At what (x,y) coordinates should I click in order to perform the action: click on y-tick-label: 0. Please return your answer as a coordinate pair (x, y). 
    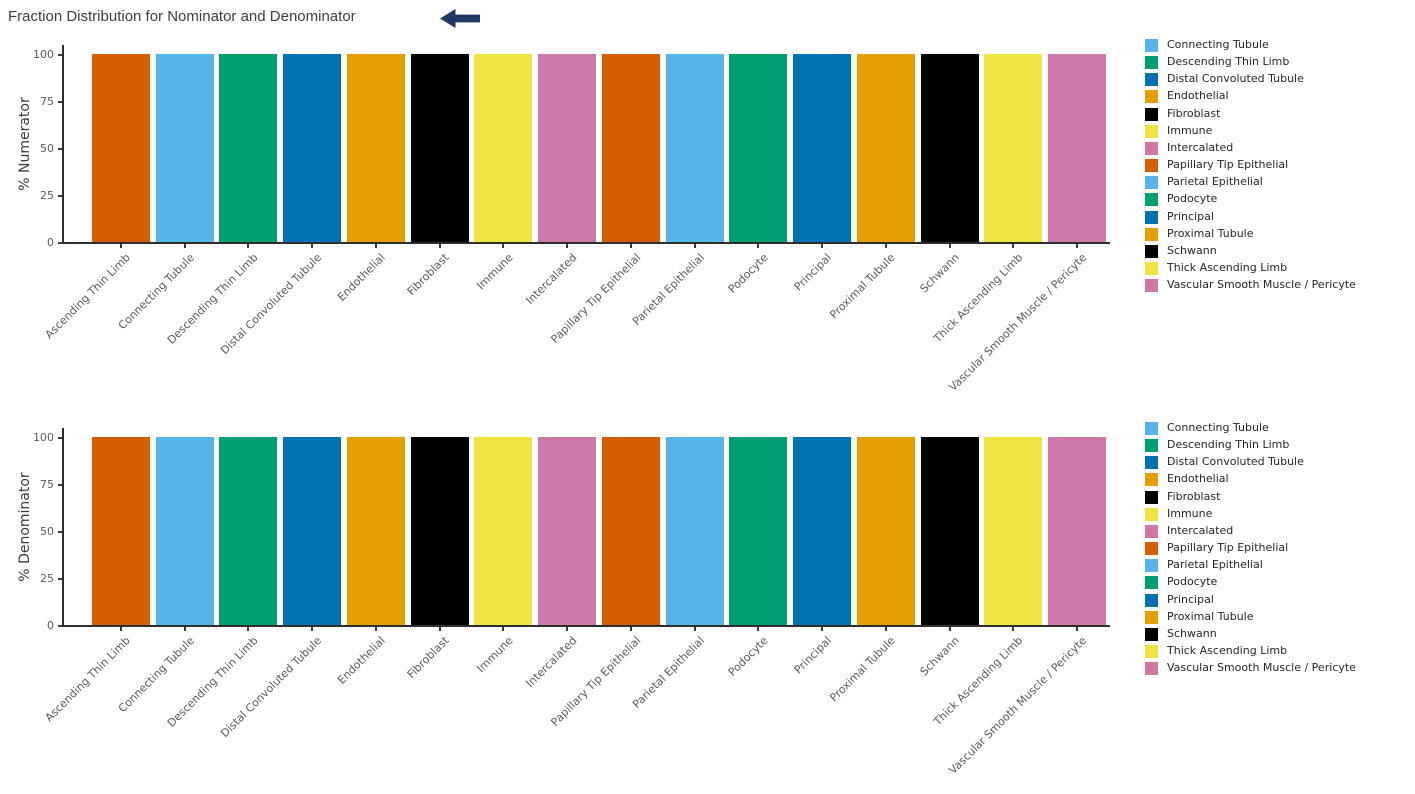
    Looking at the image, I should click on (50, 625).